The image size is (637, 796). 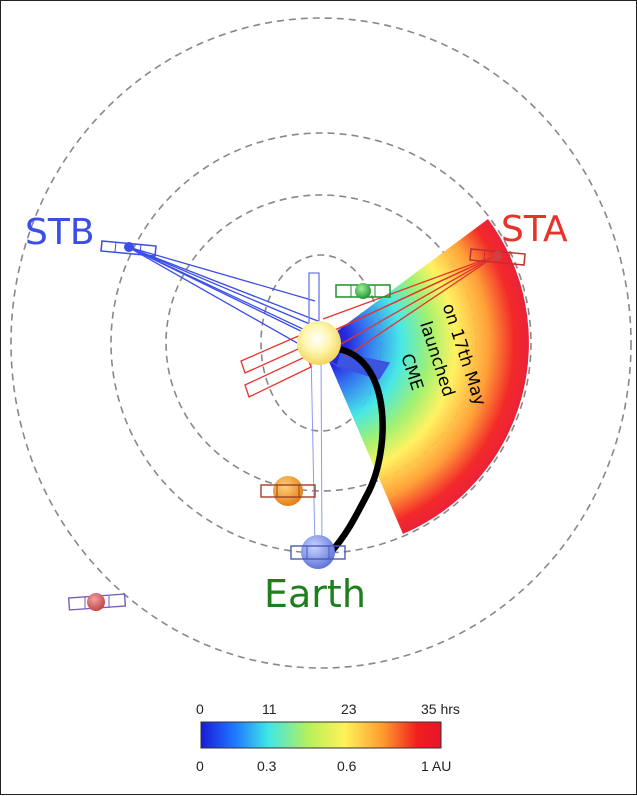 What do you see at coordinates (356, 451) in the screenshot?
I see `cme-track` at bounding box center [356, 451].